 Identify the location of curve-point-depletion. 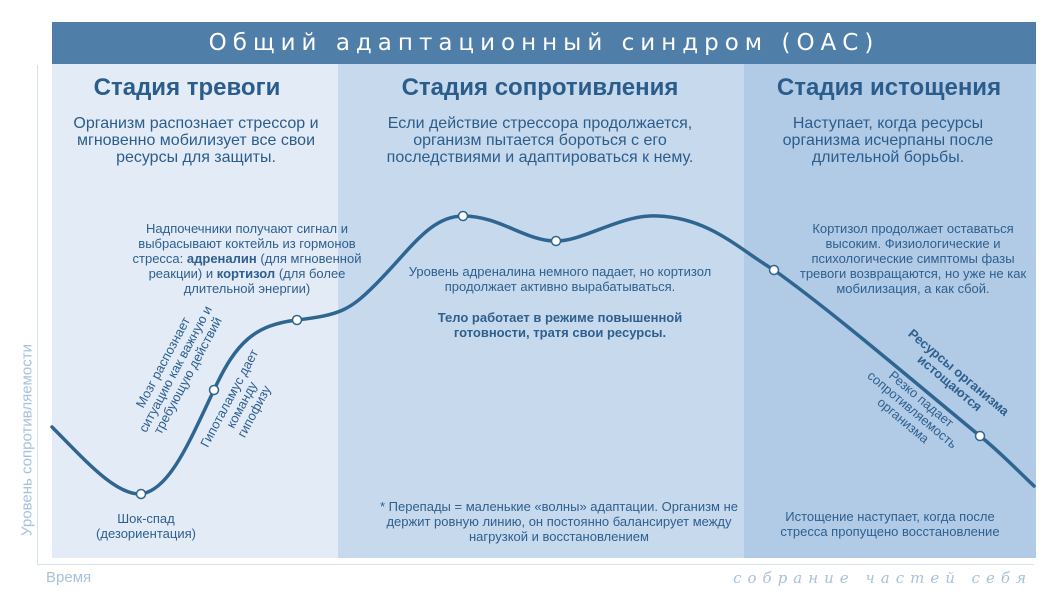
(980, 436).